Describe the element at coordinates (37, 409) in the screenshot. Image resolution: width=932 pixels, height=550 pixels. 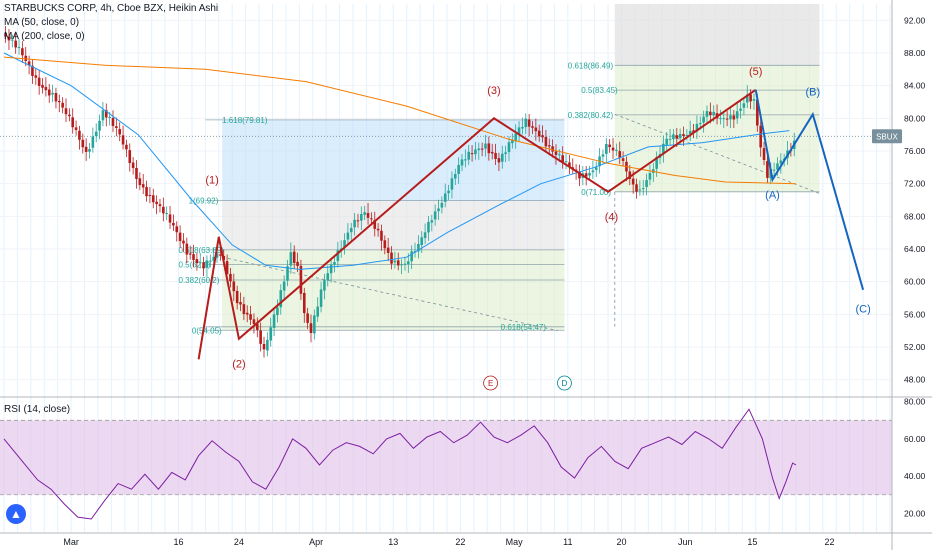
I see `rsi-legend: RSI (14, close)` at that location.